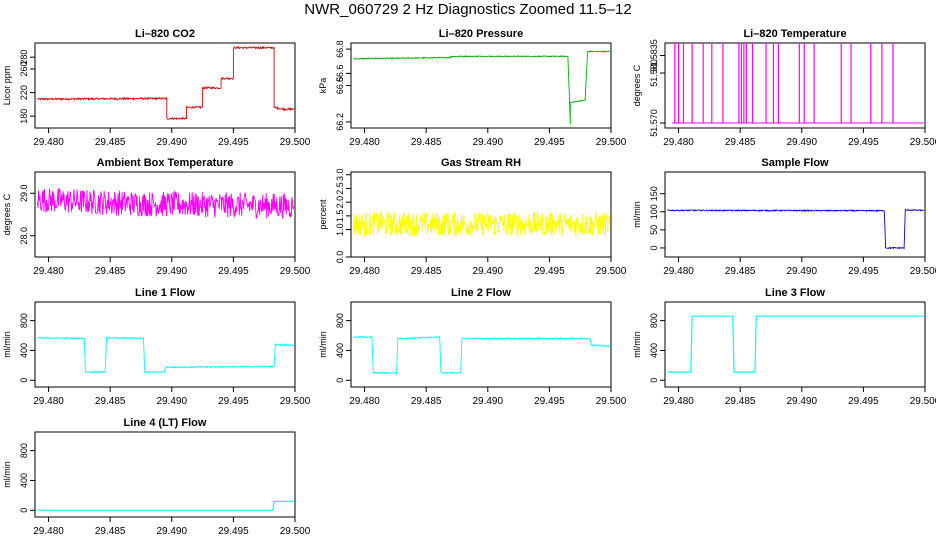  Describe the element at coordinates (795, 163) in the screenshot. I see `chart-title: Sample Flow` at that location.